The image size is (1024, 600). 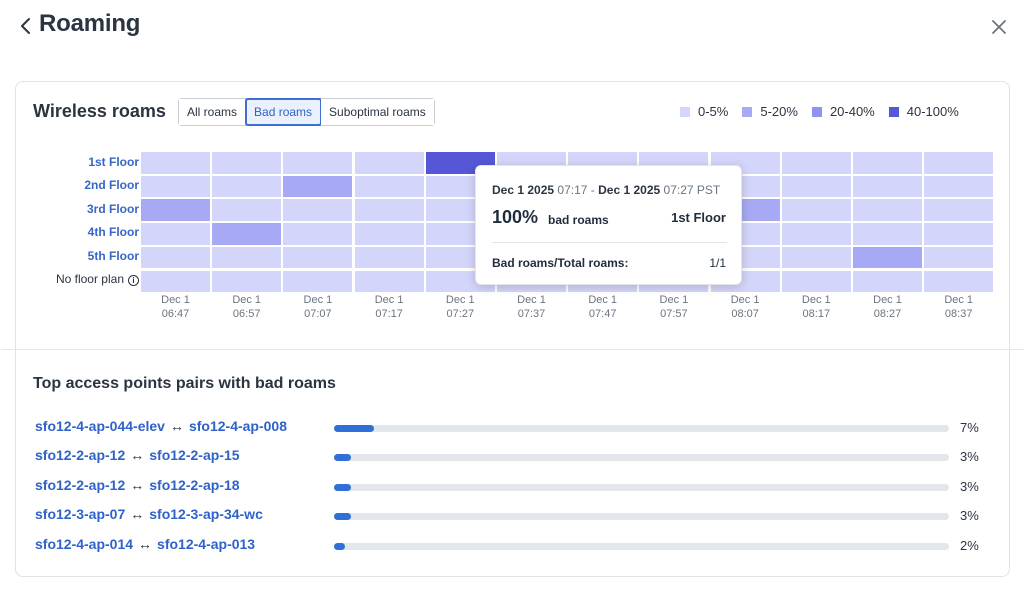 I want to click on floor-label-no-plan: No floor plan i, so click(x=97, y=279).